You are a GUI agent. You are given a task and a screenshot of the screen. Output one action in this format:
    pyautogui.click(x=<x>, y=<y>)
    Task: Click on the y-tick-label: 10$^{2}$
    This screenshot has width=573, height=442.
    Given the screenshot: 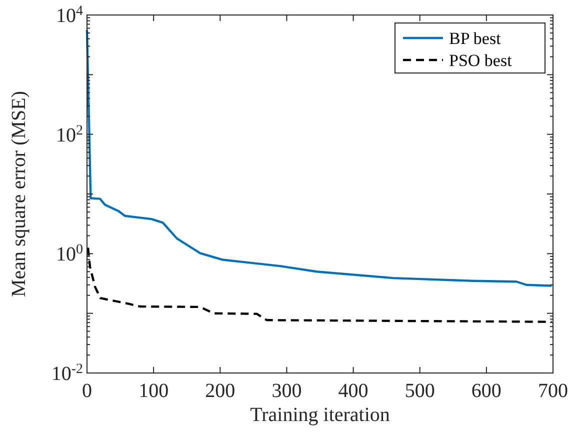 What is the action you would take?
    pyautogui.click(x=69, y=134)
    